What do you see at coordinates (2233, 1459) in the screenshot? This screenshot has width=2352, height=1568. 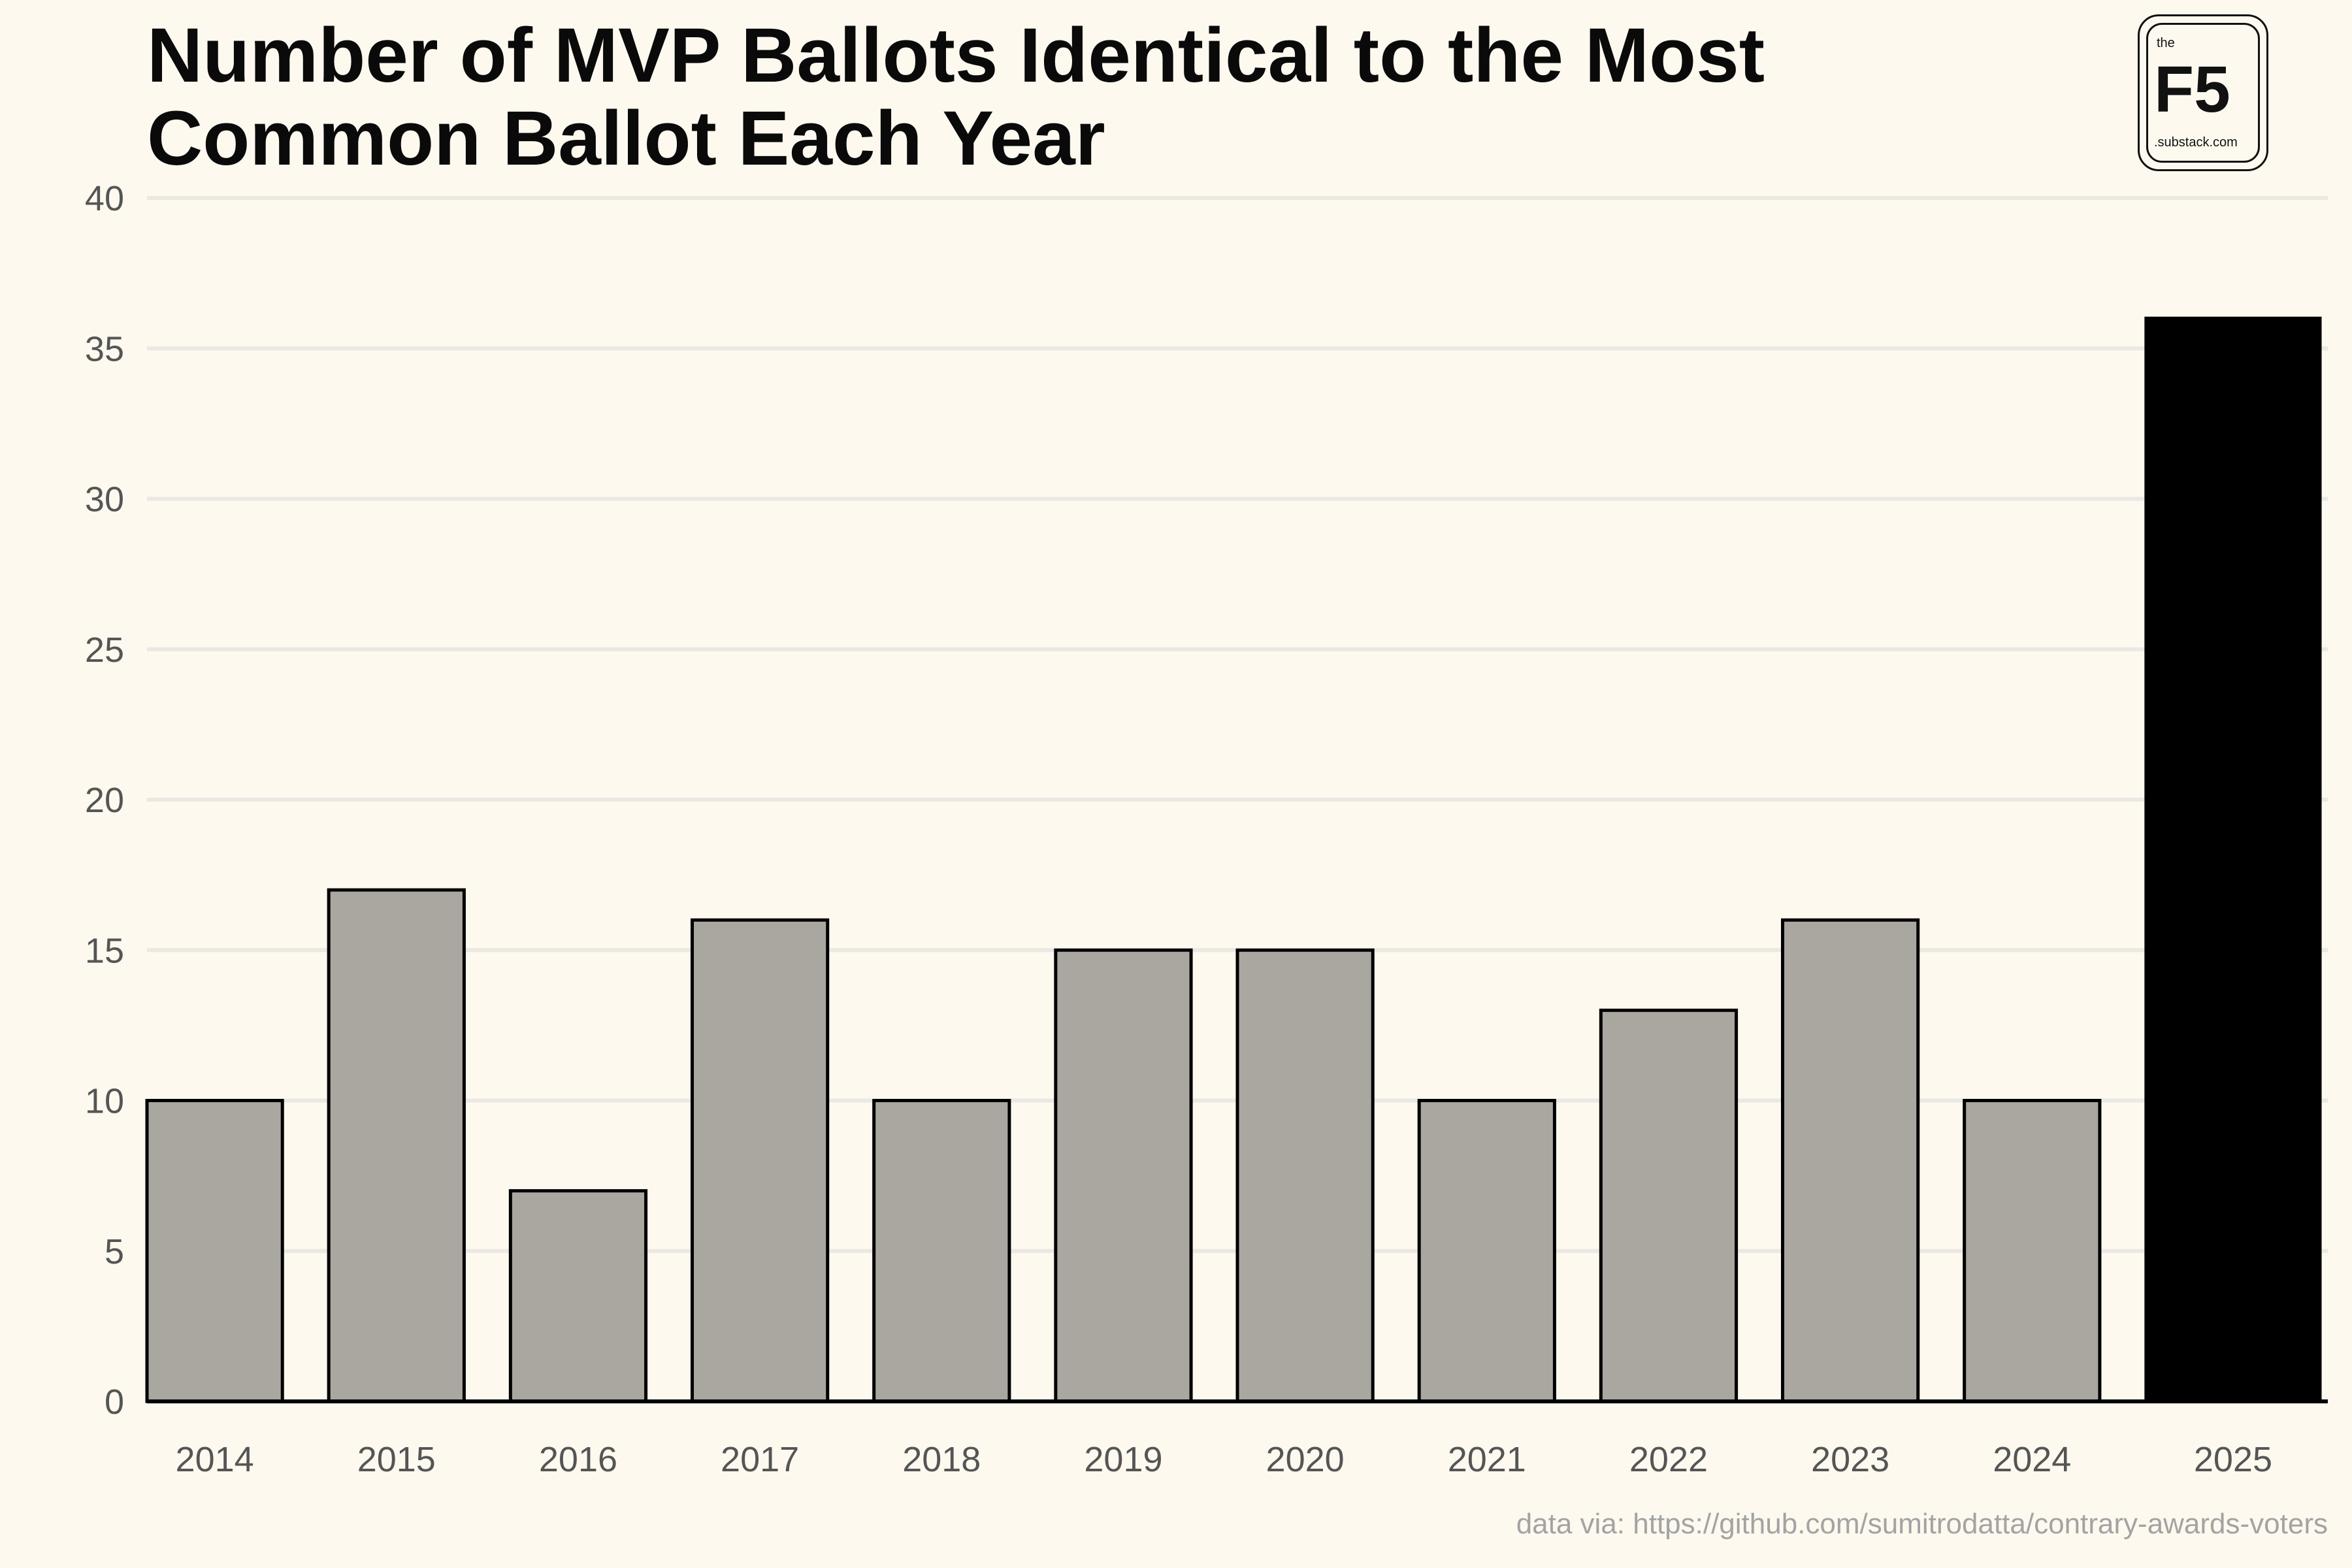 I see `x-tick-label: 2025` at bounding box center [2233, 1459].